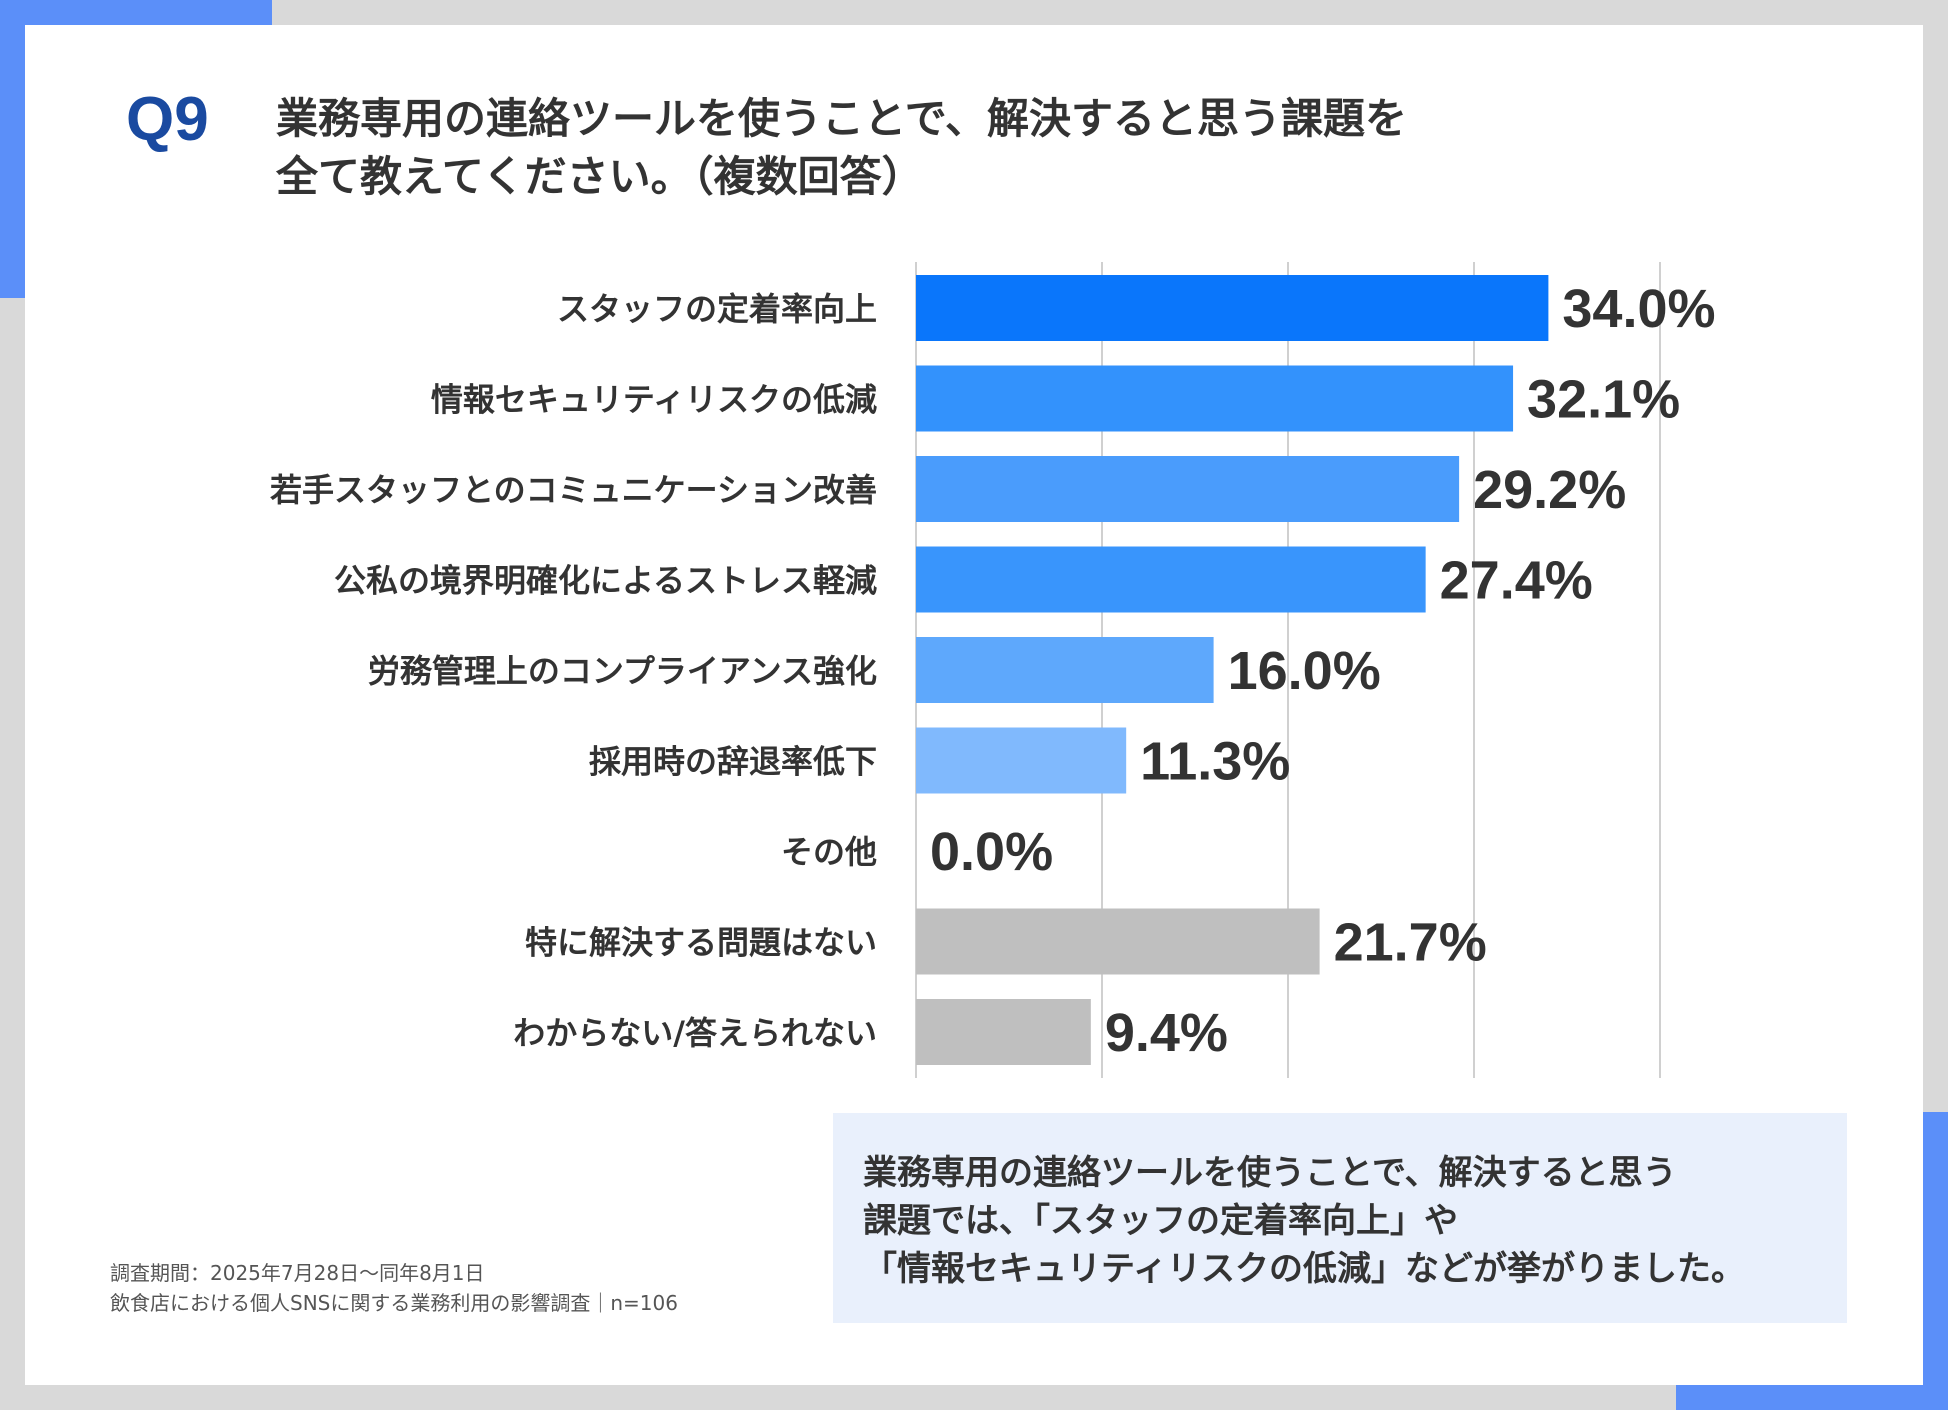 This screenshot has height=1410, width=1948. What do you see at coordinates (12, 149) in the screenshot?
I see `corner-accent-top-left-vertical` at bounding box center [12, 149].